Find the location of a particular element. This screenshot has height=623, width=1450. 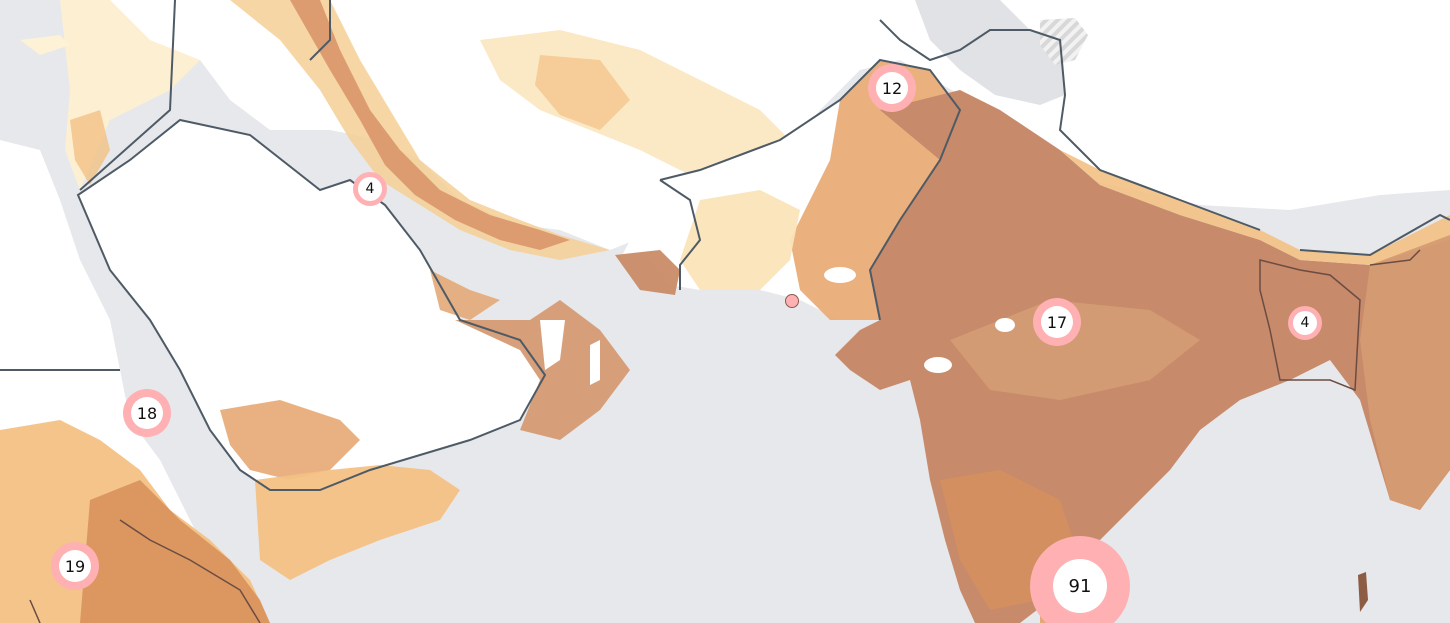

heat-balochistan is located at coordinates (740, 240).